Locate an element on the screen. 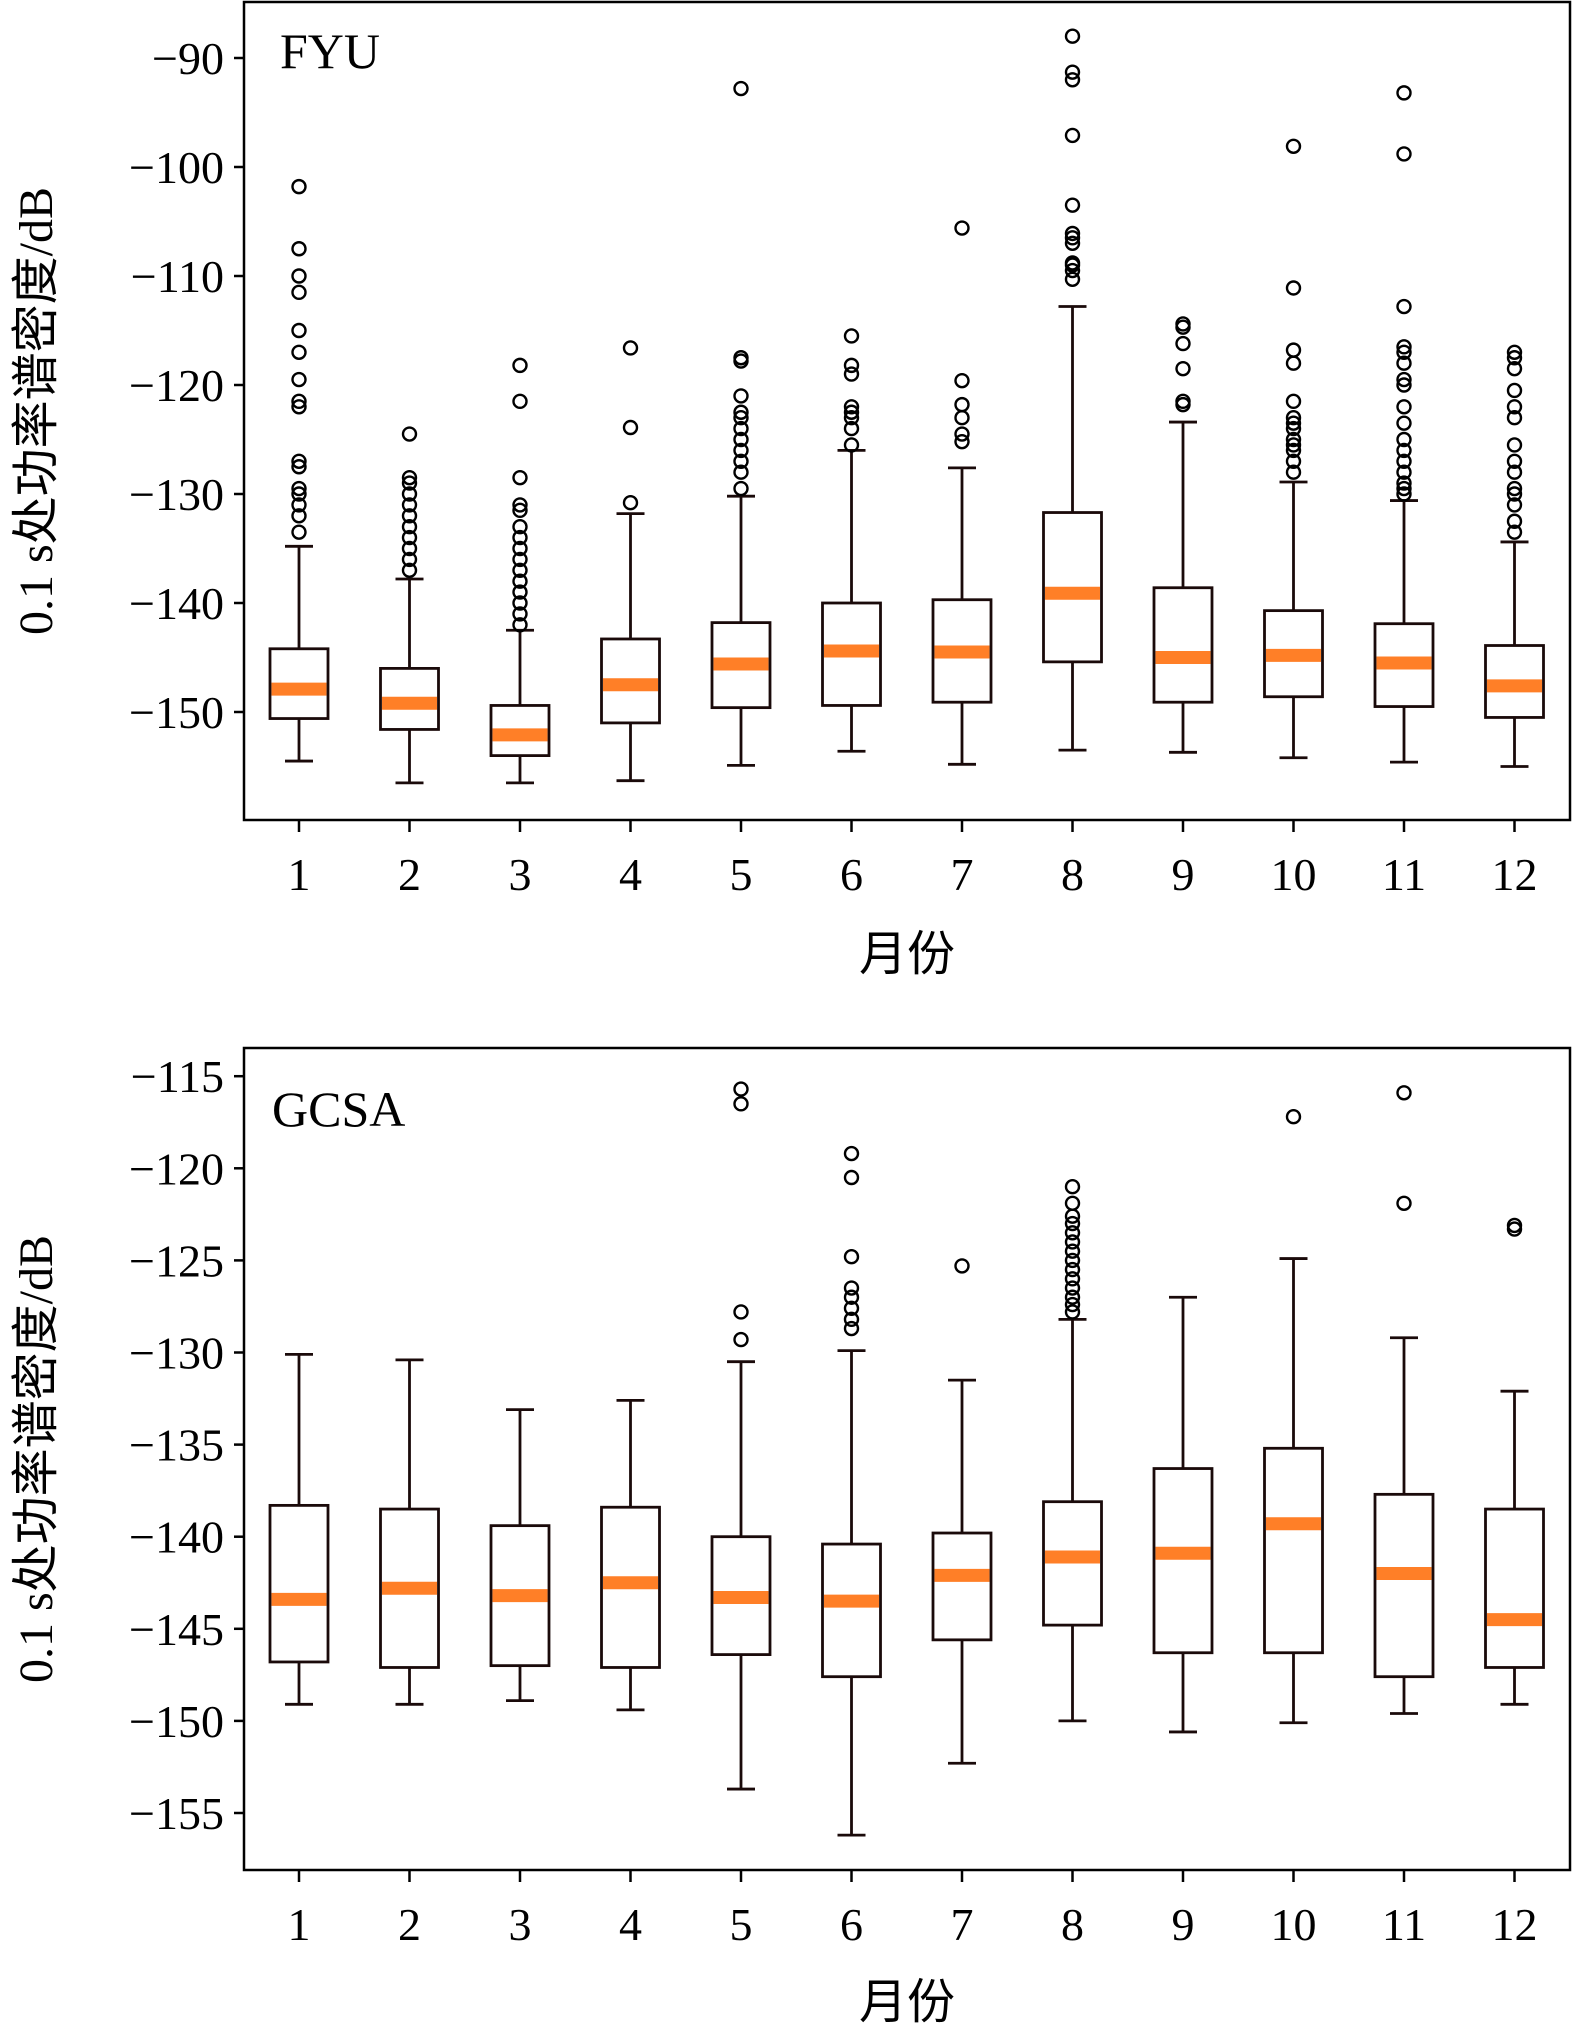 Image resolution: width=1575 pixels, height=2023 pixels. fyu-y-axis-title: 0.1 s处功率谱密度/dB is located at coordinates (36, 411).